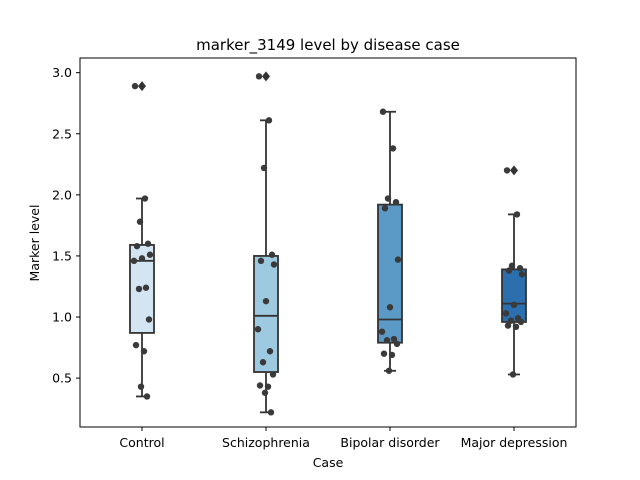 The image size is (640, 480). Describe the element at coordinates (328, 45) in the screenshot. I see `chart-title: marker_3149 level by disease case` at that location.